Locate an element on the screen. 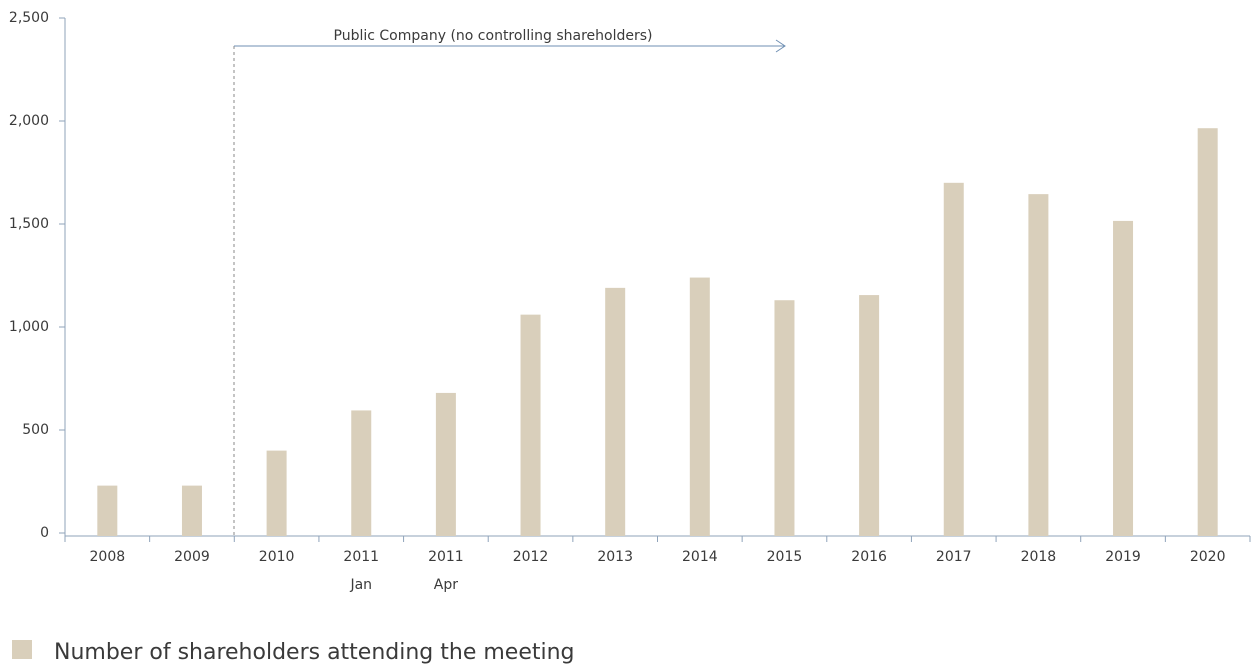 The width and height of the screenshot is (1251, 665). x-tick-sublabel: Apr is located at coordinates (446, 585).